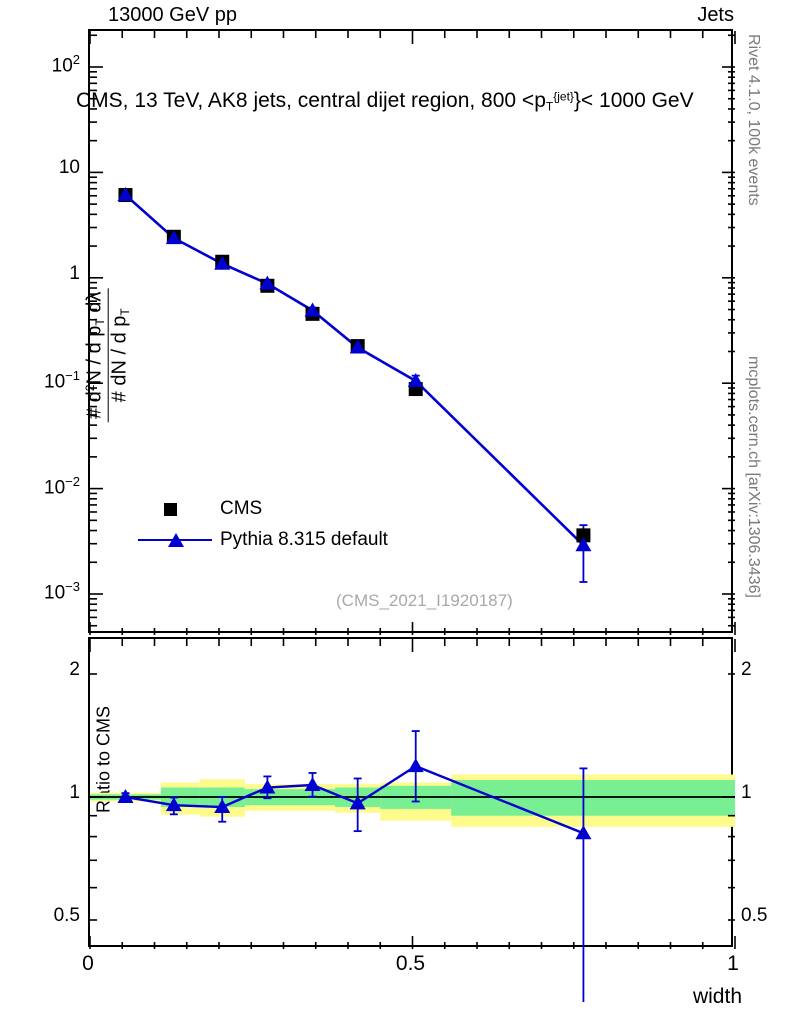 This screenshot has width=786, height=1024. I want to click on legend: CMS Pythia 8.315 default, so click(263, 524).